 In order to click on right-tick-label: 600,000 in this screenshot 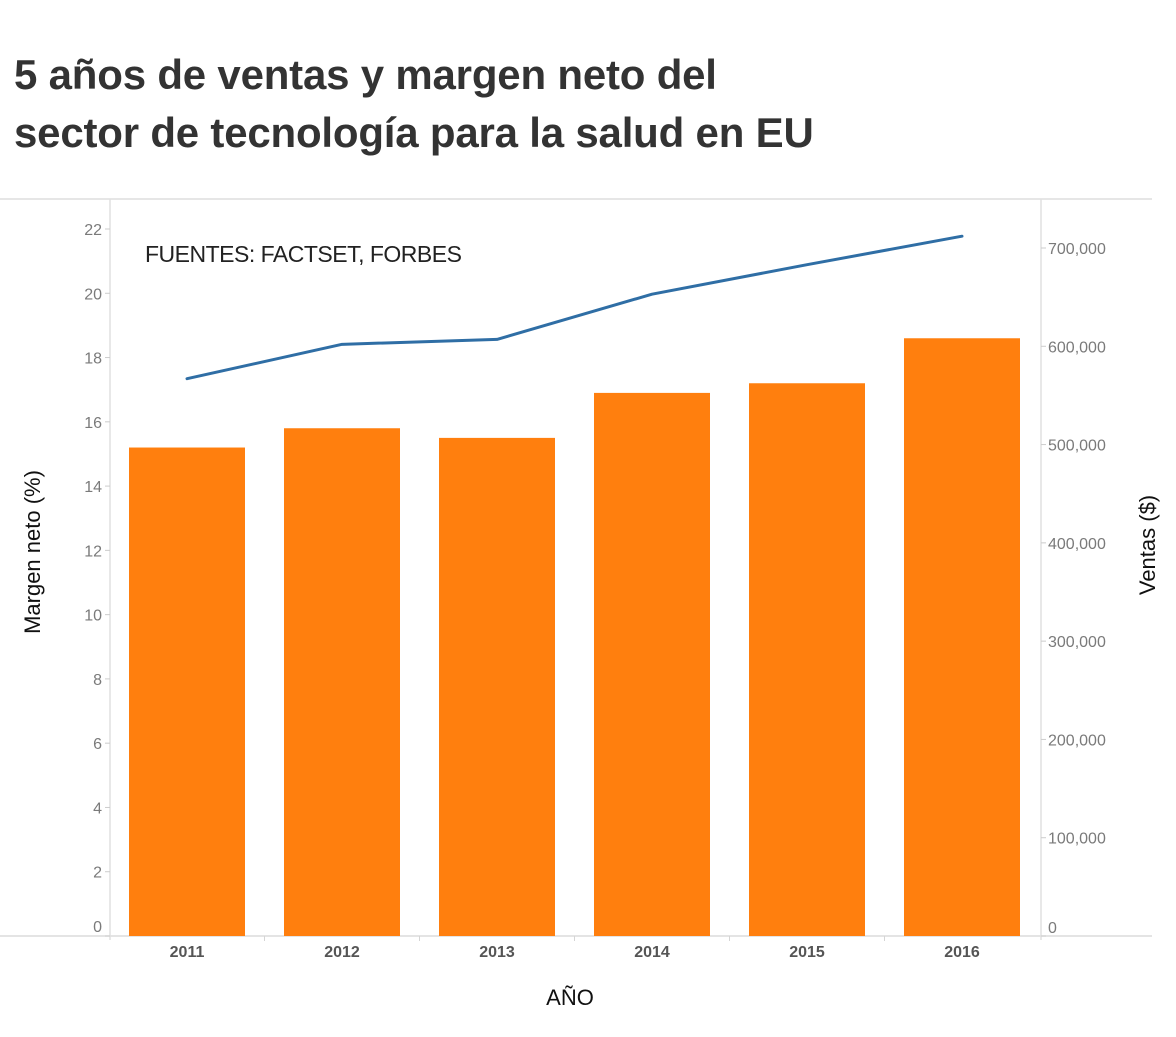, I will do `click(1077, 347)`.